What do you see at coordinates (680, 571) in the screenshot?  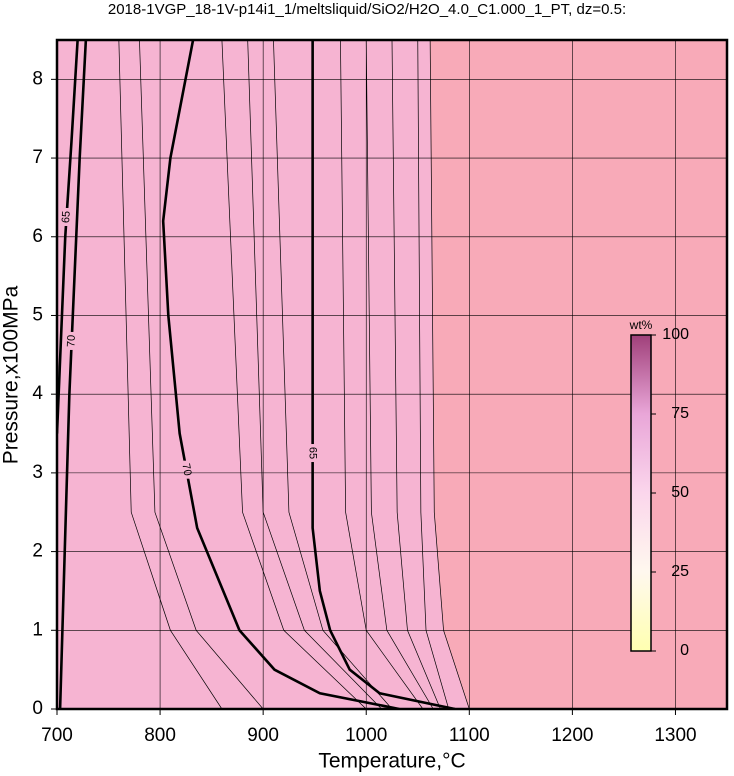 I see `colorbar-tick-label: 25` at bounding box center [680, 571].